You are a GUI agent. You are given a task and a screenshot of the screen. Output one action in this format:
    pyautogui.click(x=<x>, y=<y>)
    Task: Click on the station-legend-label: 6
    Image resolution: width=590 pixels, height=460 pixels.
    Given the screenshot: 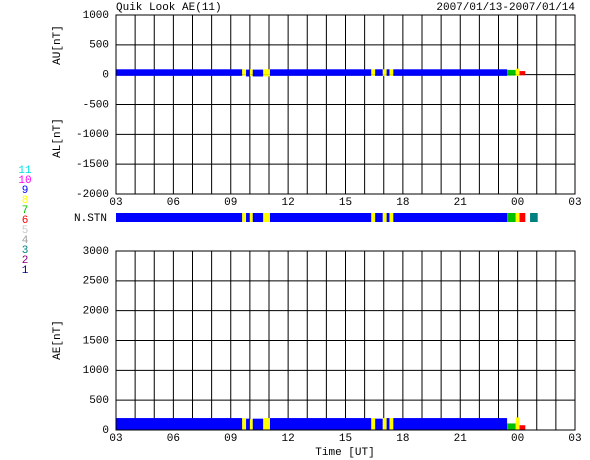 What is the action you would take?
    pyautogui.click(x=25, y=221)
    